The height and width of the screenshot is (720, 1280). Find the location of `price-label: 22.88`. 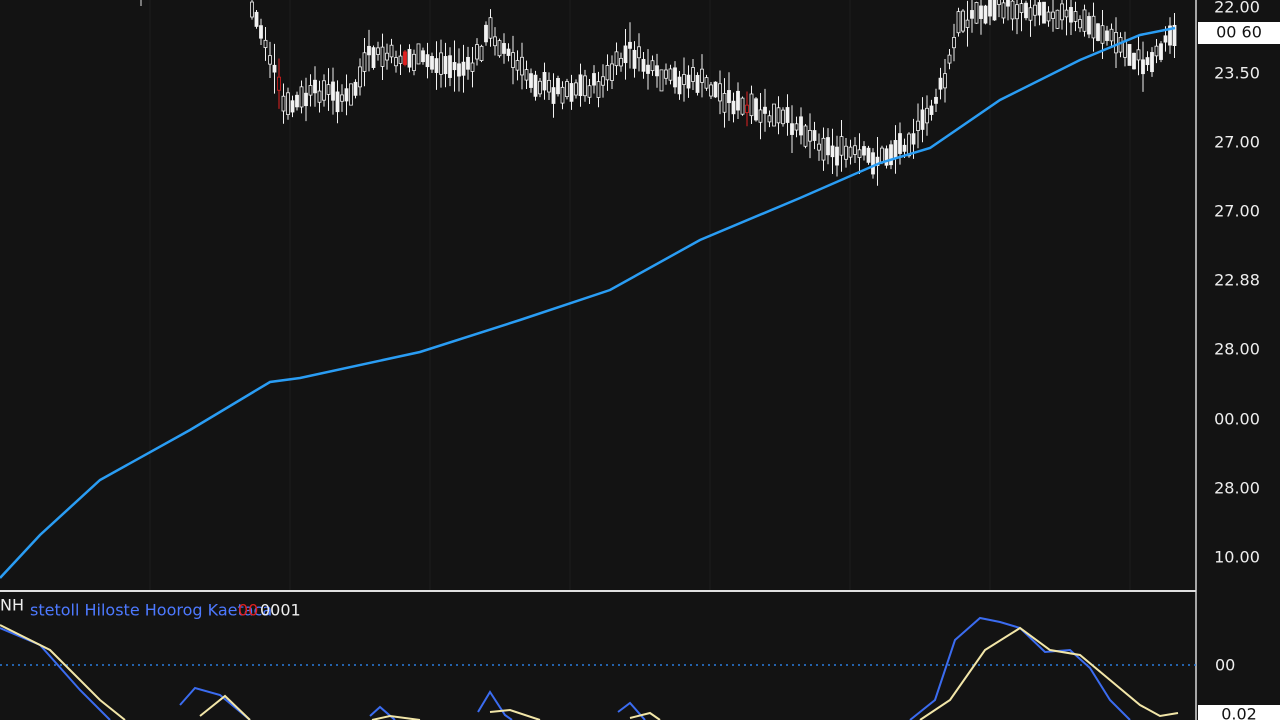

price-label: 22.88 is located at coordinates (1237, 280).